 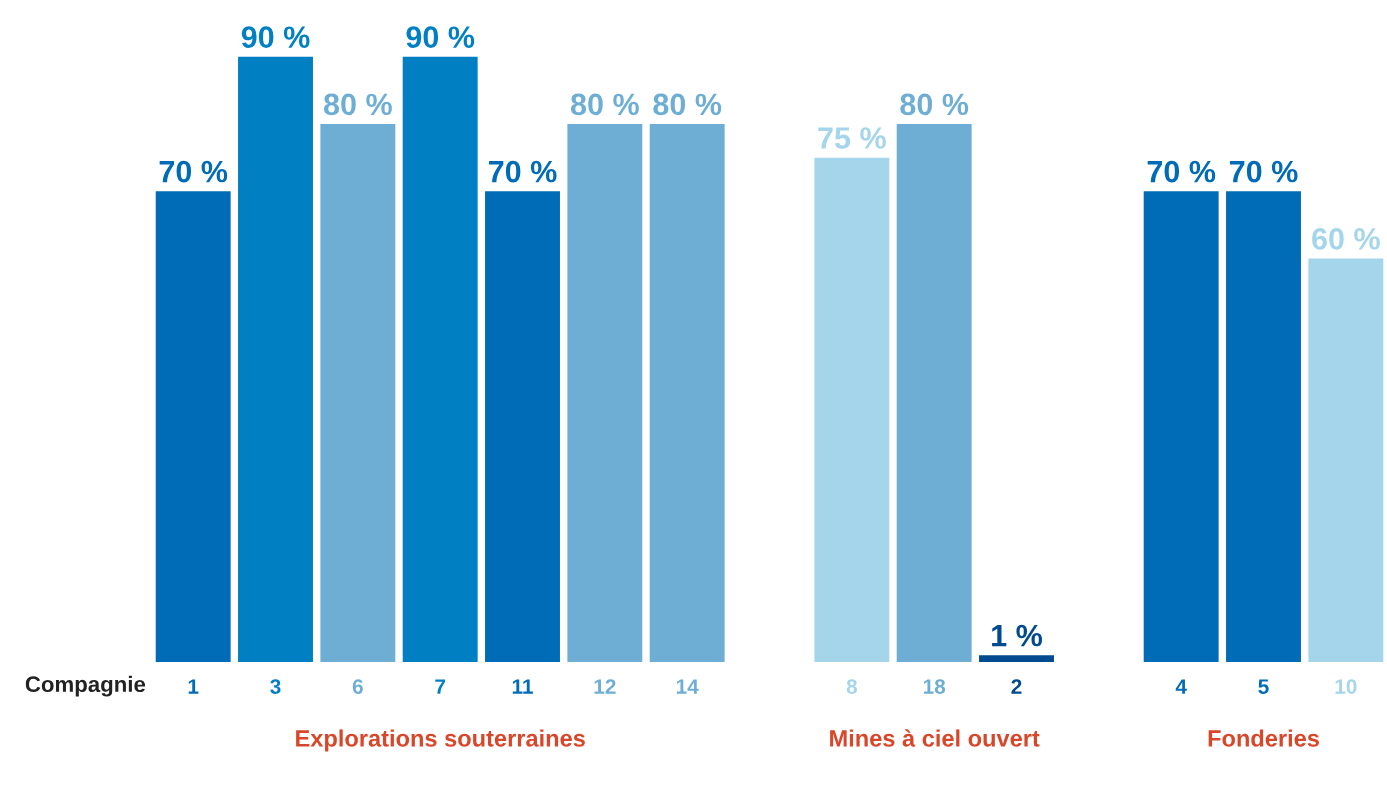 What do you see at coordinates (1263, 686) in the screenshot?
I see `x-tick-label: 5` at bounding box center [1263, 686].